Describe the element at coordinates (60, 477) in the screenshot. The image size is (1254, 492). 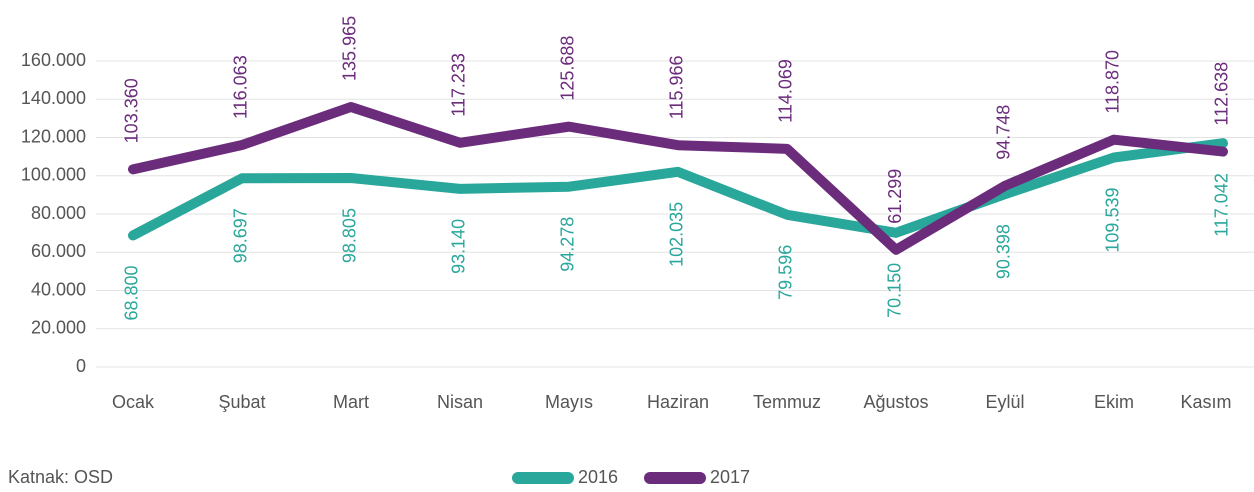
I see `source: Katnak: OSD` at that location.